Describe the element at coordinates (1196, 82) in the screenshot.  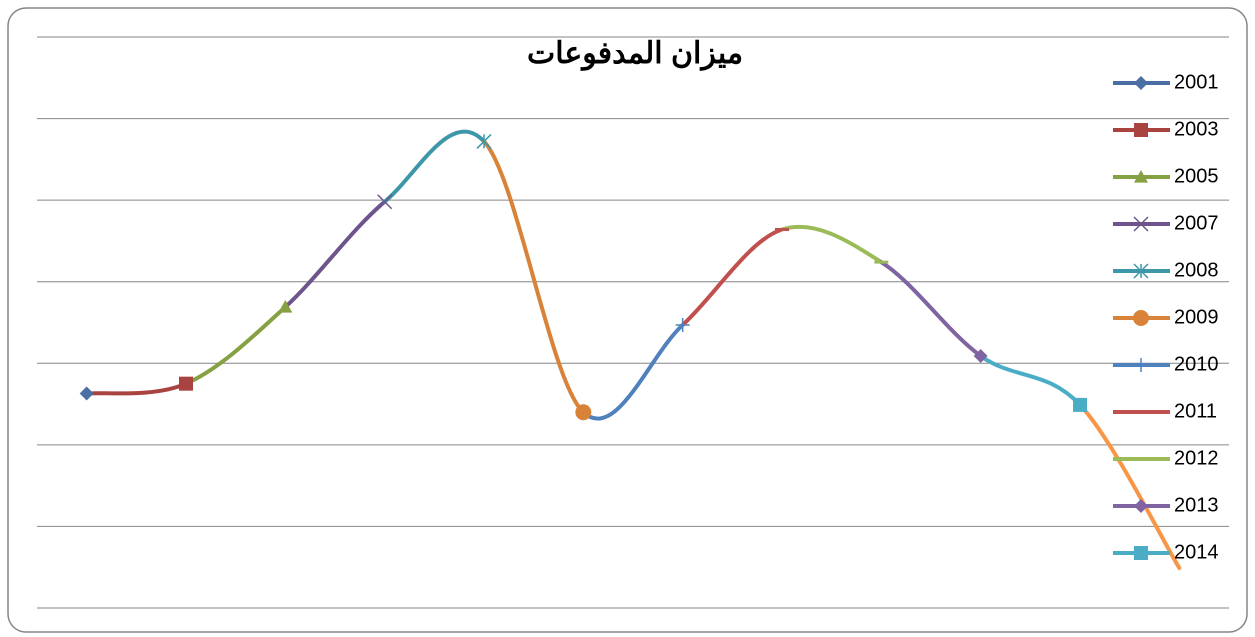
I see `legend-label: 2001` at that location.